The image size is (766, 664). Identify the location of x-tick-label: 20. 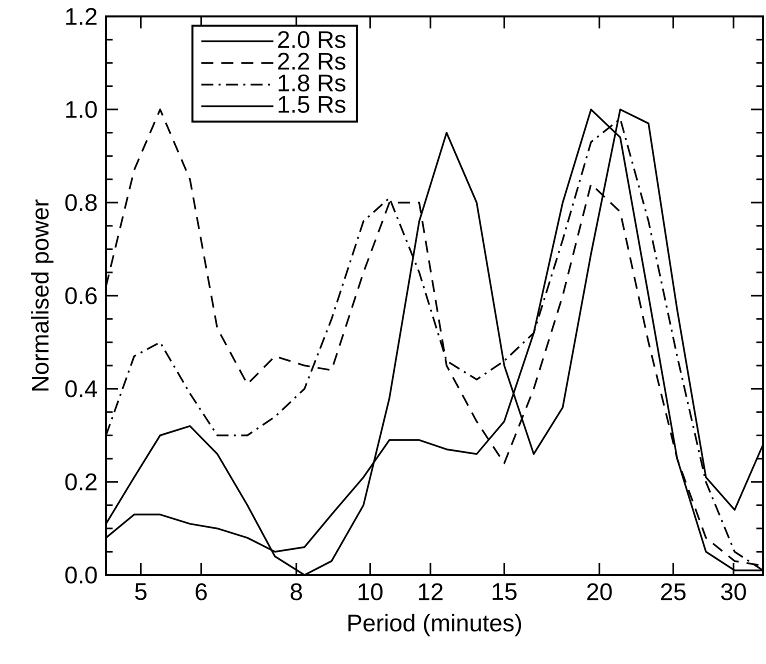
(599, 591).